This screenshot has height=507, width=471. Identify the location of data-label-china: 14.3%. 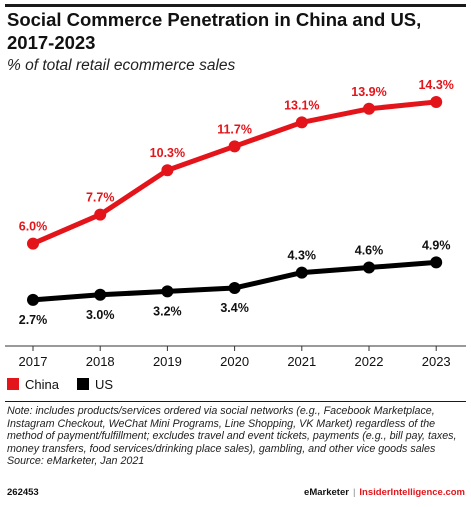
(435, 85).